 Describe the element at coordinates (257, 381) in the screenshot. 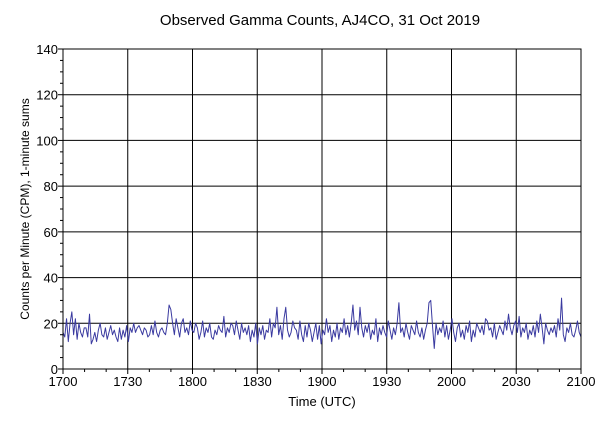

I see `x-tick-label: 1830` at that location.